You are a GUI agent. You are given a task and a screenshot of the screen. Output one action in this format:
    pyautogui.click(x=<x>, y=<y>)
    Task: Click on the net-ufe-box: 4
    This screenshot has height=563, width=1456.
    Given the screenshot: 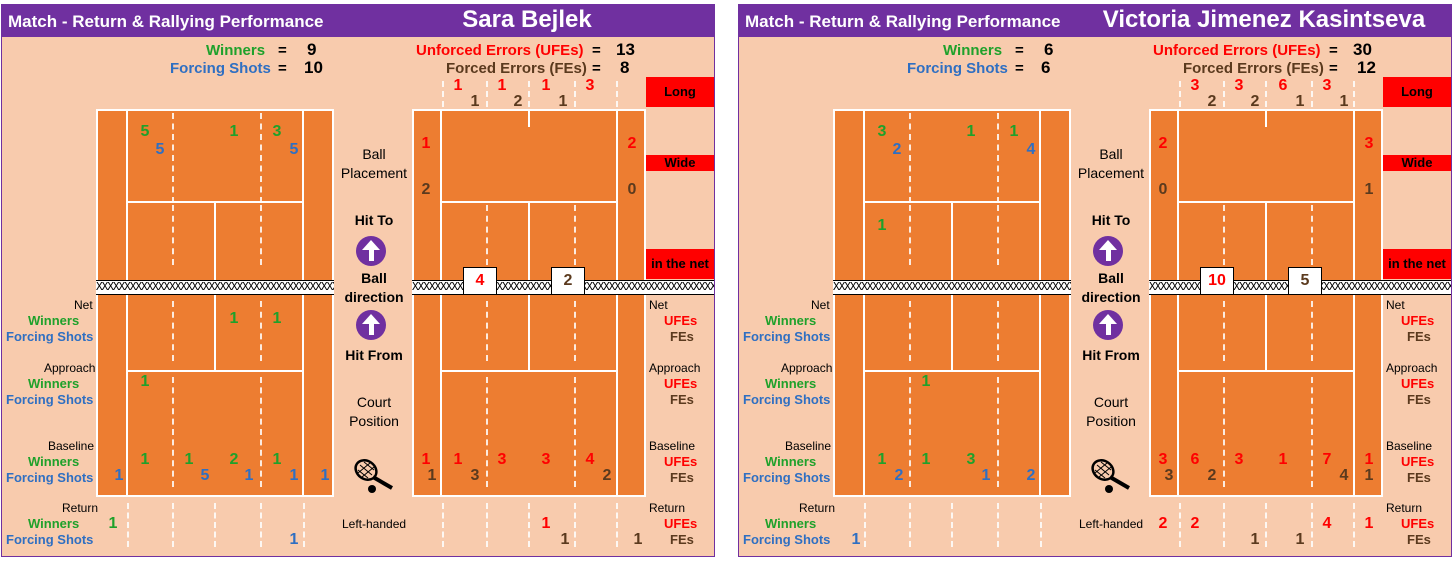 What is the action you would take?
    pyautogui.click(x=480, y=281)
    